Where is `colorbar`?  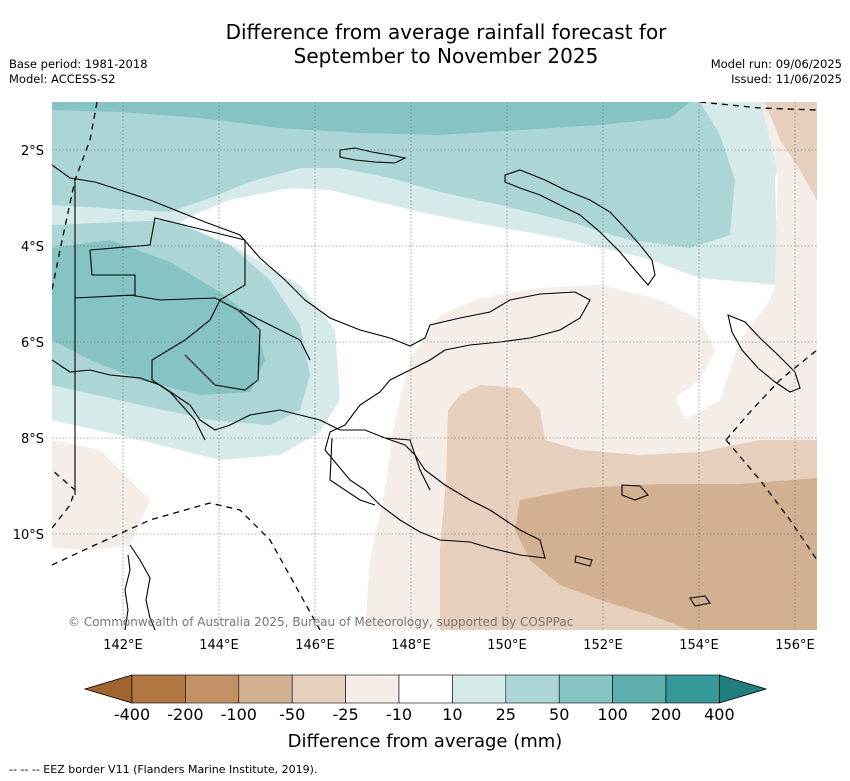
colorbar is located at coordinates (425, 689).